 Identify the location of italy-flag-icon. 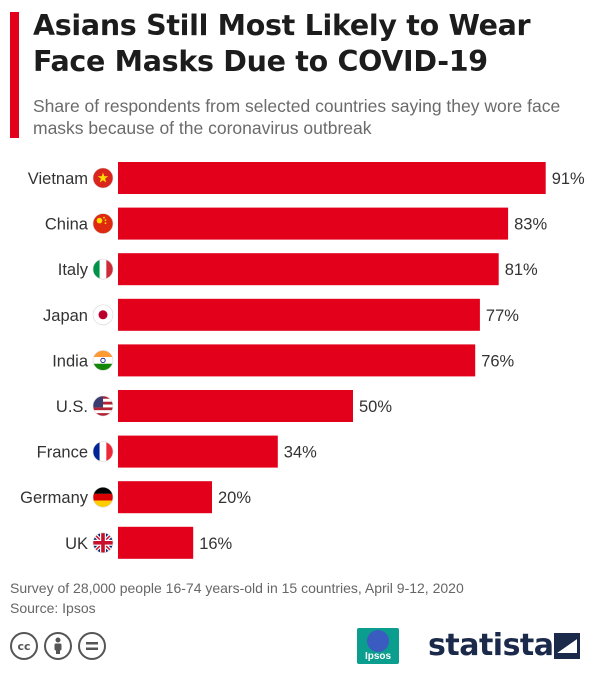
(103, 269).